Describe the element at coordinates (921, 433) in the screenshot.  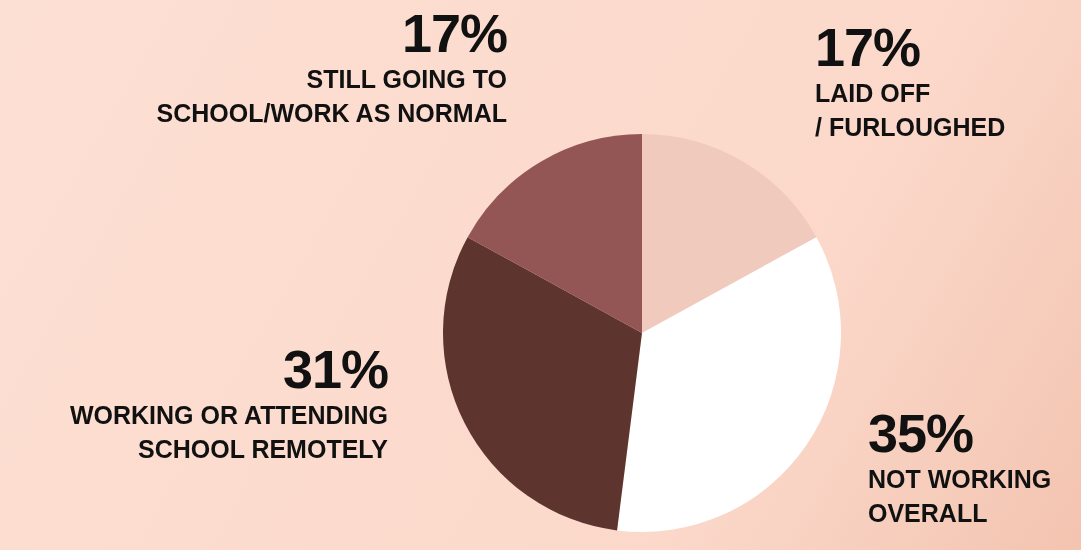
I see `data-label: 35%` at that location.